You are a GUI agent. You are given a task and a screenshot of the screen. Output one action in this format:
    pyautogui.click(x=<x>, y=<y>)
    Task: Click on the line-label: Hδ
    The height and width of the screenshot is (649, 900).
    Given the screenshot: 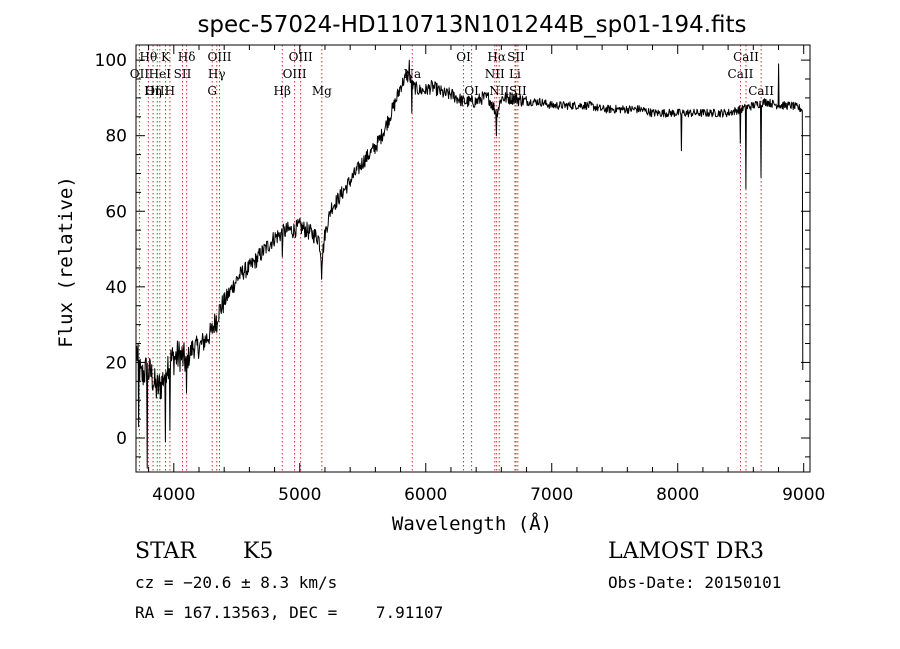 What is the action you would take?
    pyautogui.click(x=187, y=57)
    